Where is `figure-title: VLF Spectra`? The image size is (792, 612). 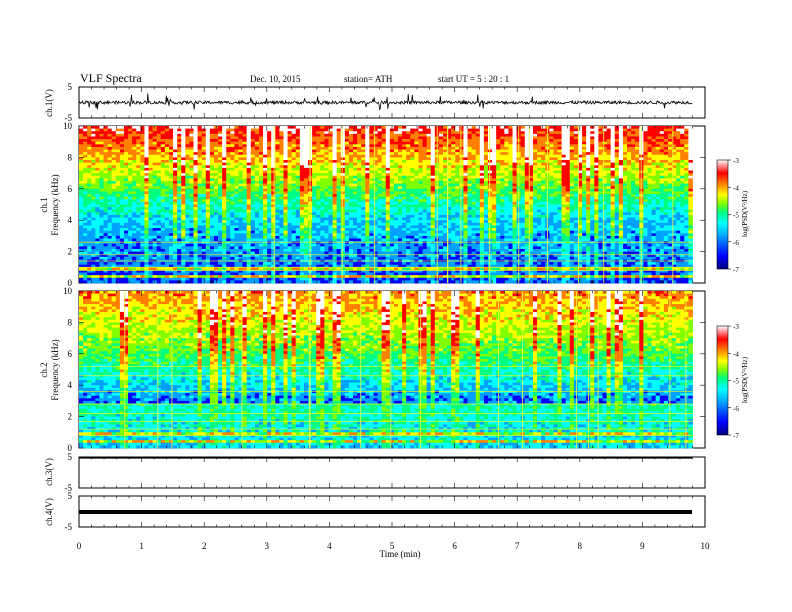 figure-title: VLF Spectra is located at coordinates (111, 78).